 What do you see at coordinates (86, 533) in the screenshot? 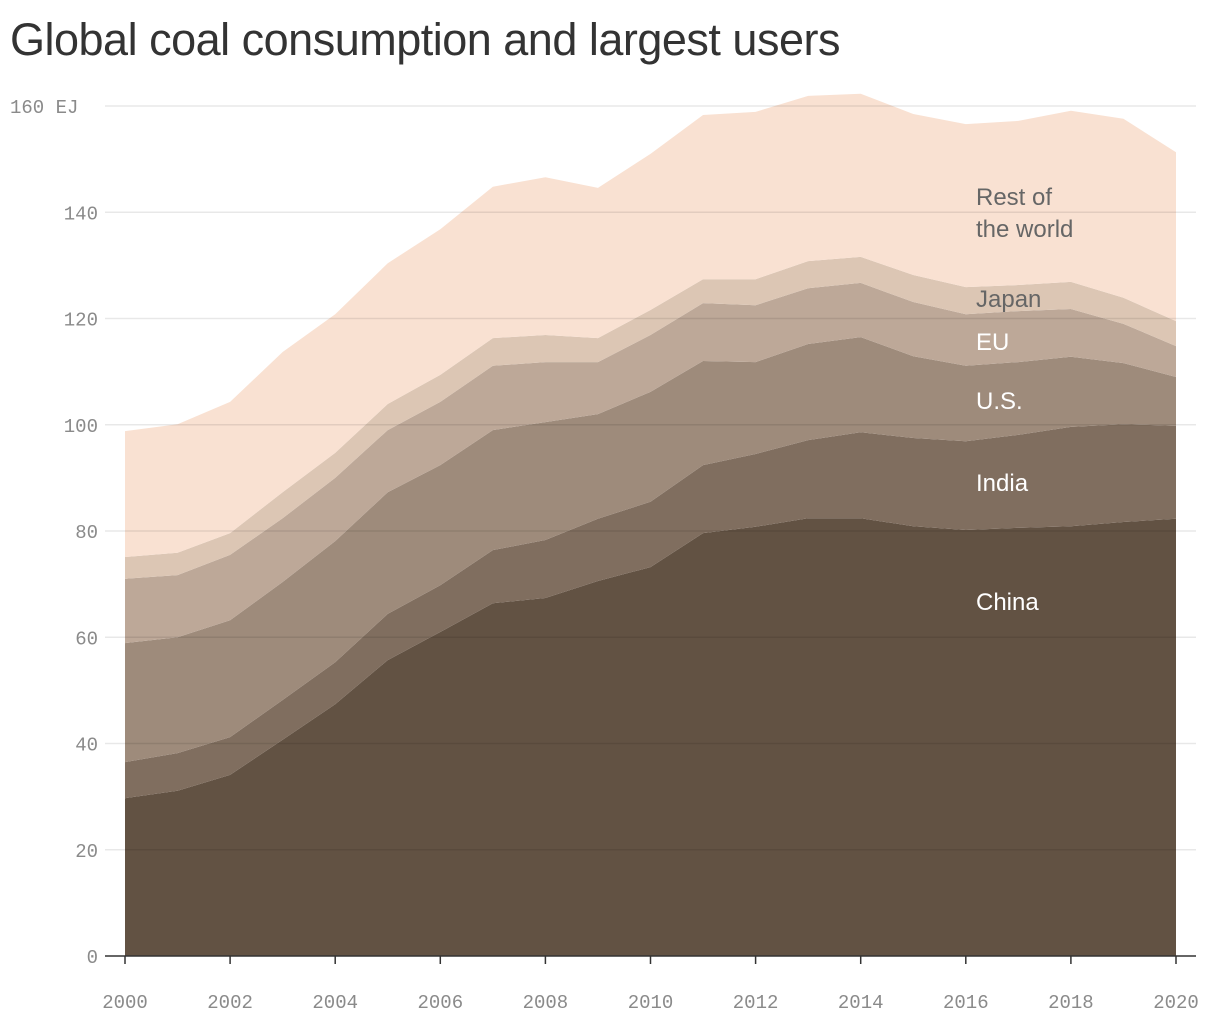
I see `y-tick-label: 80` at bounding box center [86, 533].